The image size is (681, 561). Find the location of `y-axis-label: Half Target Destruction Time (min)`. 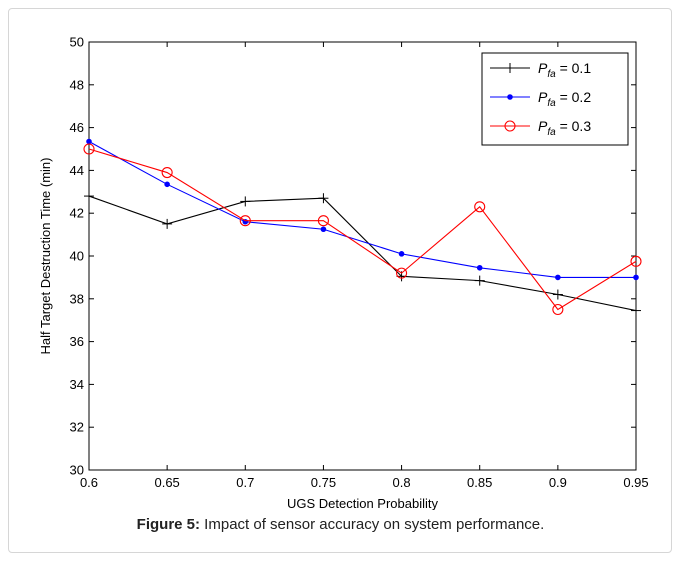

y-axis-label: Half Target Destruction Time (min) is located at coordinates (45, 256).